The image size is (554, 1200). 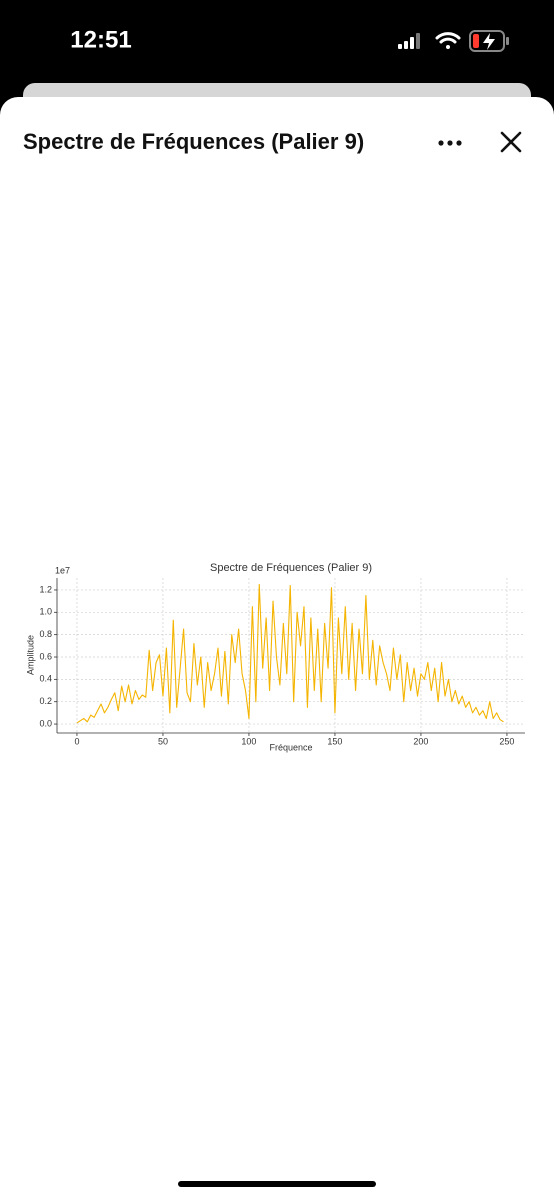 I want to click on y-tick-label: 0.0, so click(x=45, y=723).